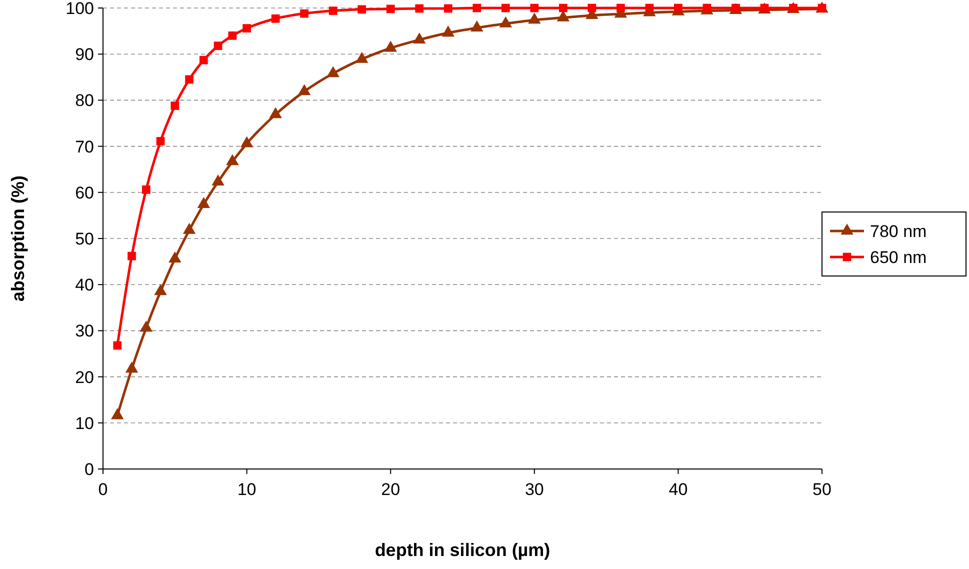 This screenshot has width=969, height=569. What do you see at coordinates (84, 192) in the screenshot?
I see `y-tick-label: 60` at bounding box center [84, 192].